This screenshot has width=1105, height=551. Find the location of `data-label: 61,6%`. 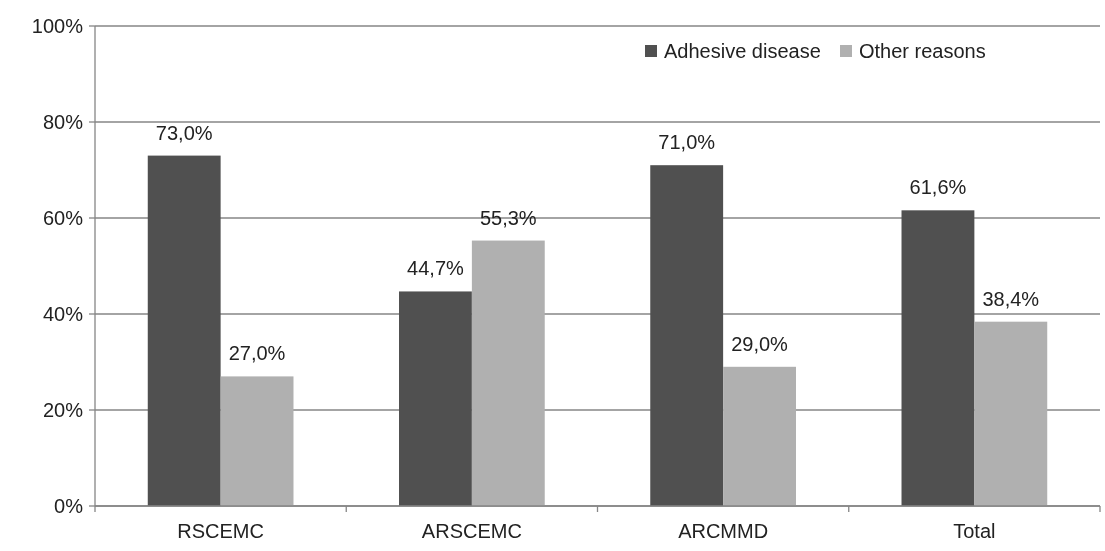

data-label: 61,6% is located at coordinates (938, 187).